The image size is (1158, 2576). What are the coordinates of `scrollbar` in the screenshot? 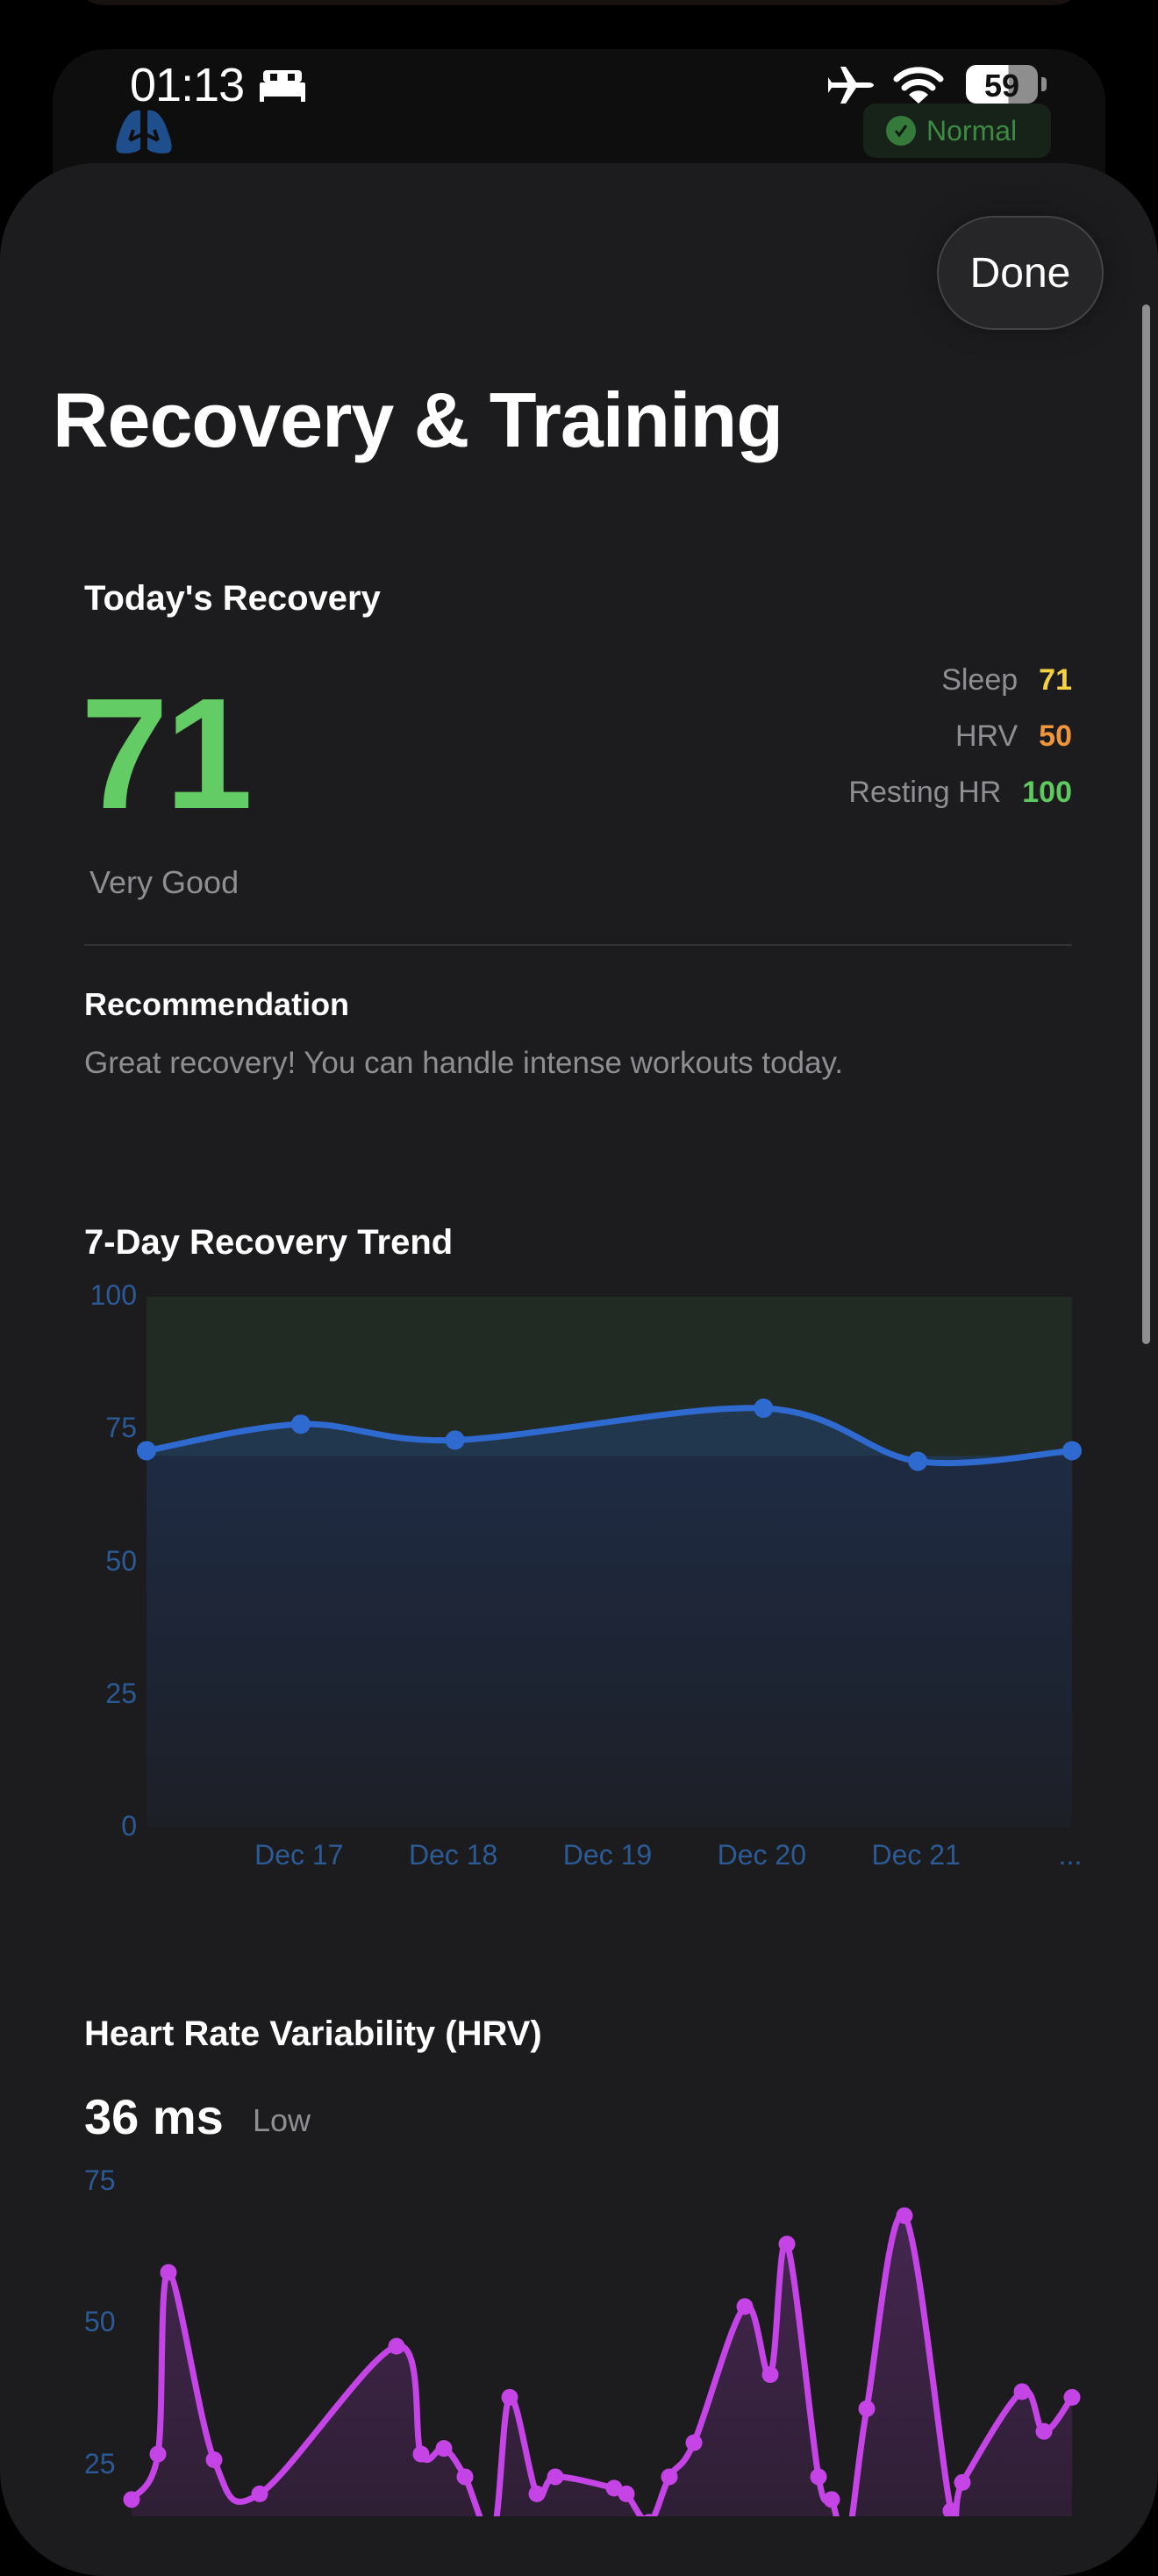 It's located at (1146, 824).